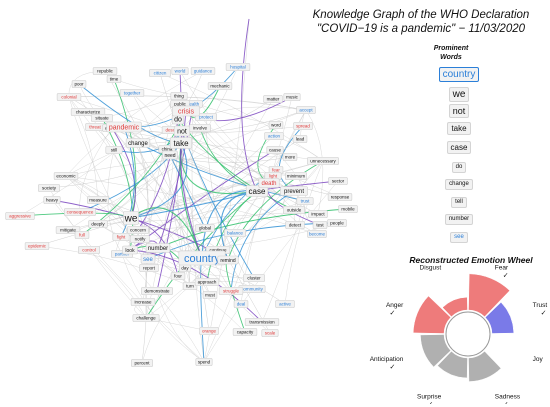 Image resolution: width=550 pixels, height=407 pixels. What do you see at coordinates (88, 112) in the screenshot?
I see `node-label: characterize` at bounding box center [88, 112].